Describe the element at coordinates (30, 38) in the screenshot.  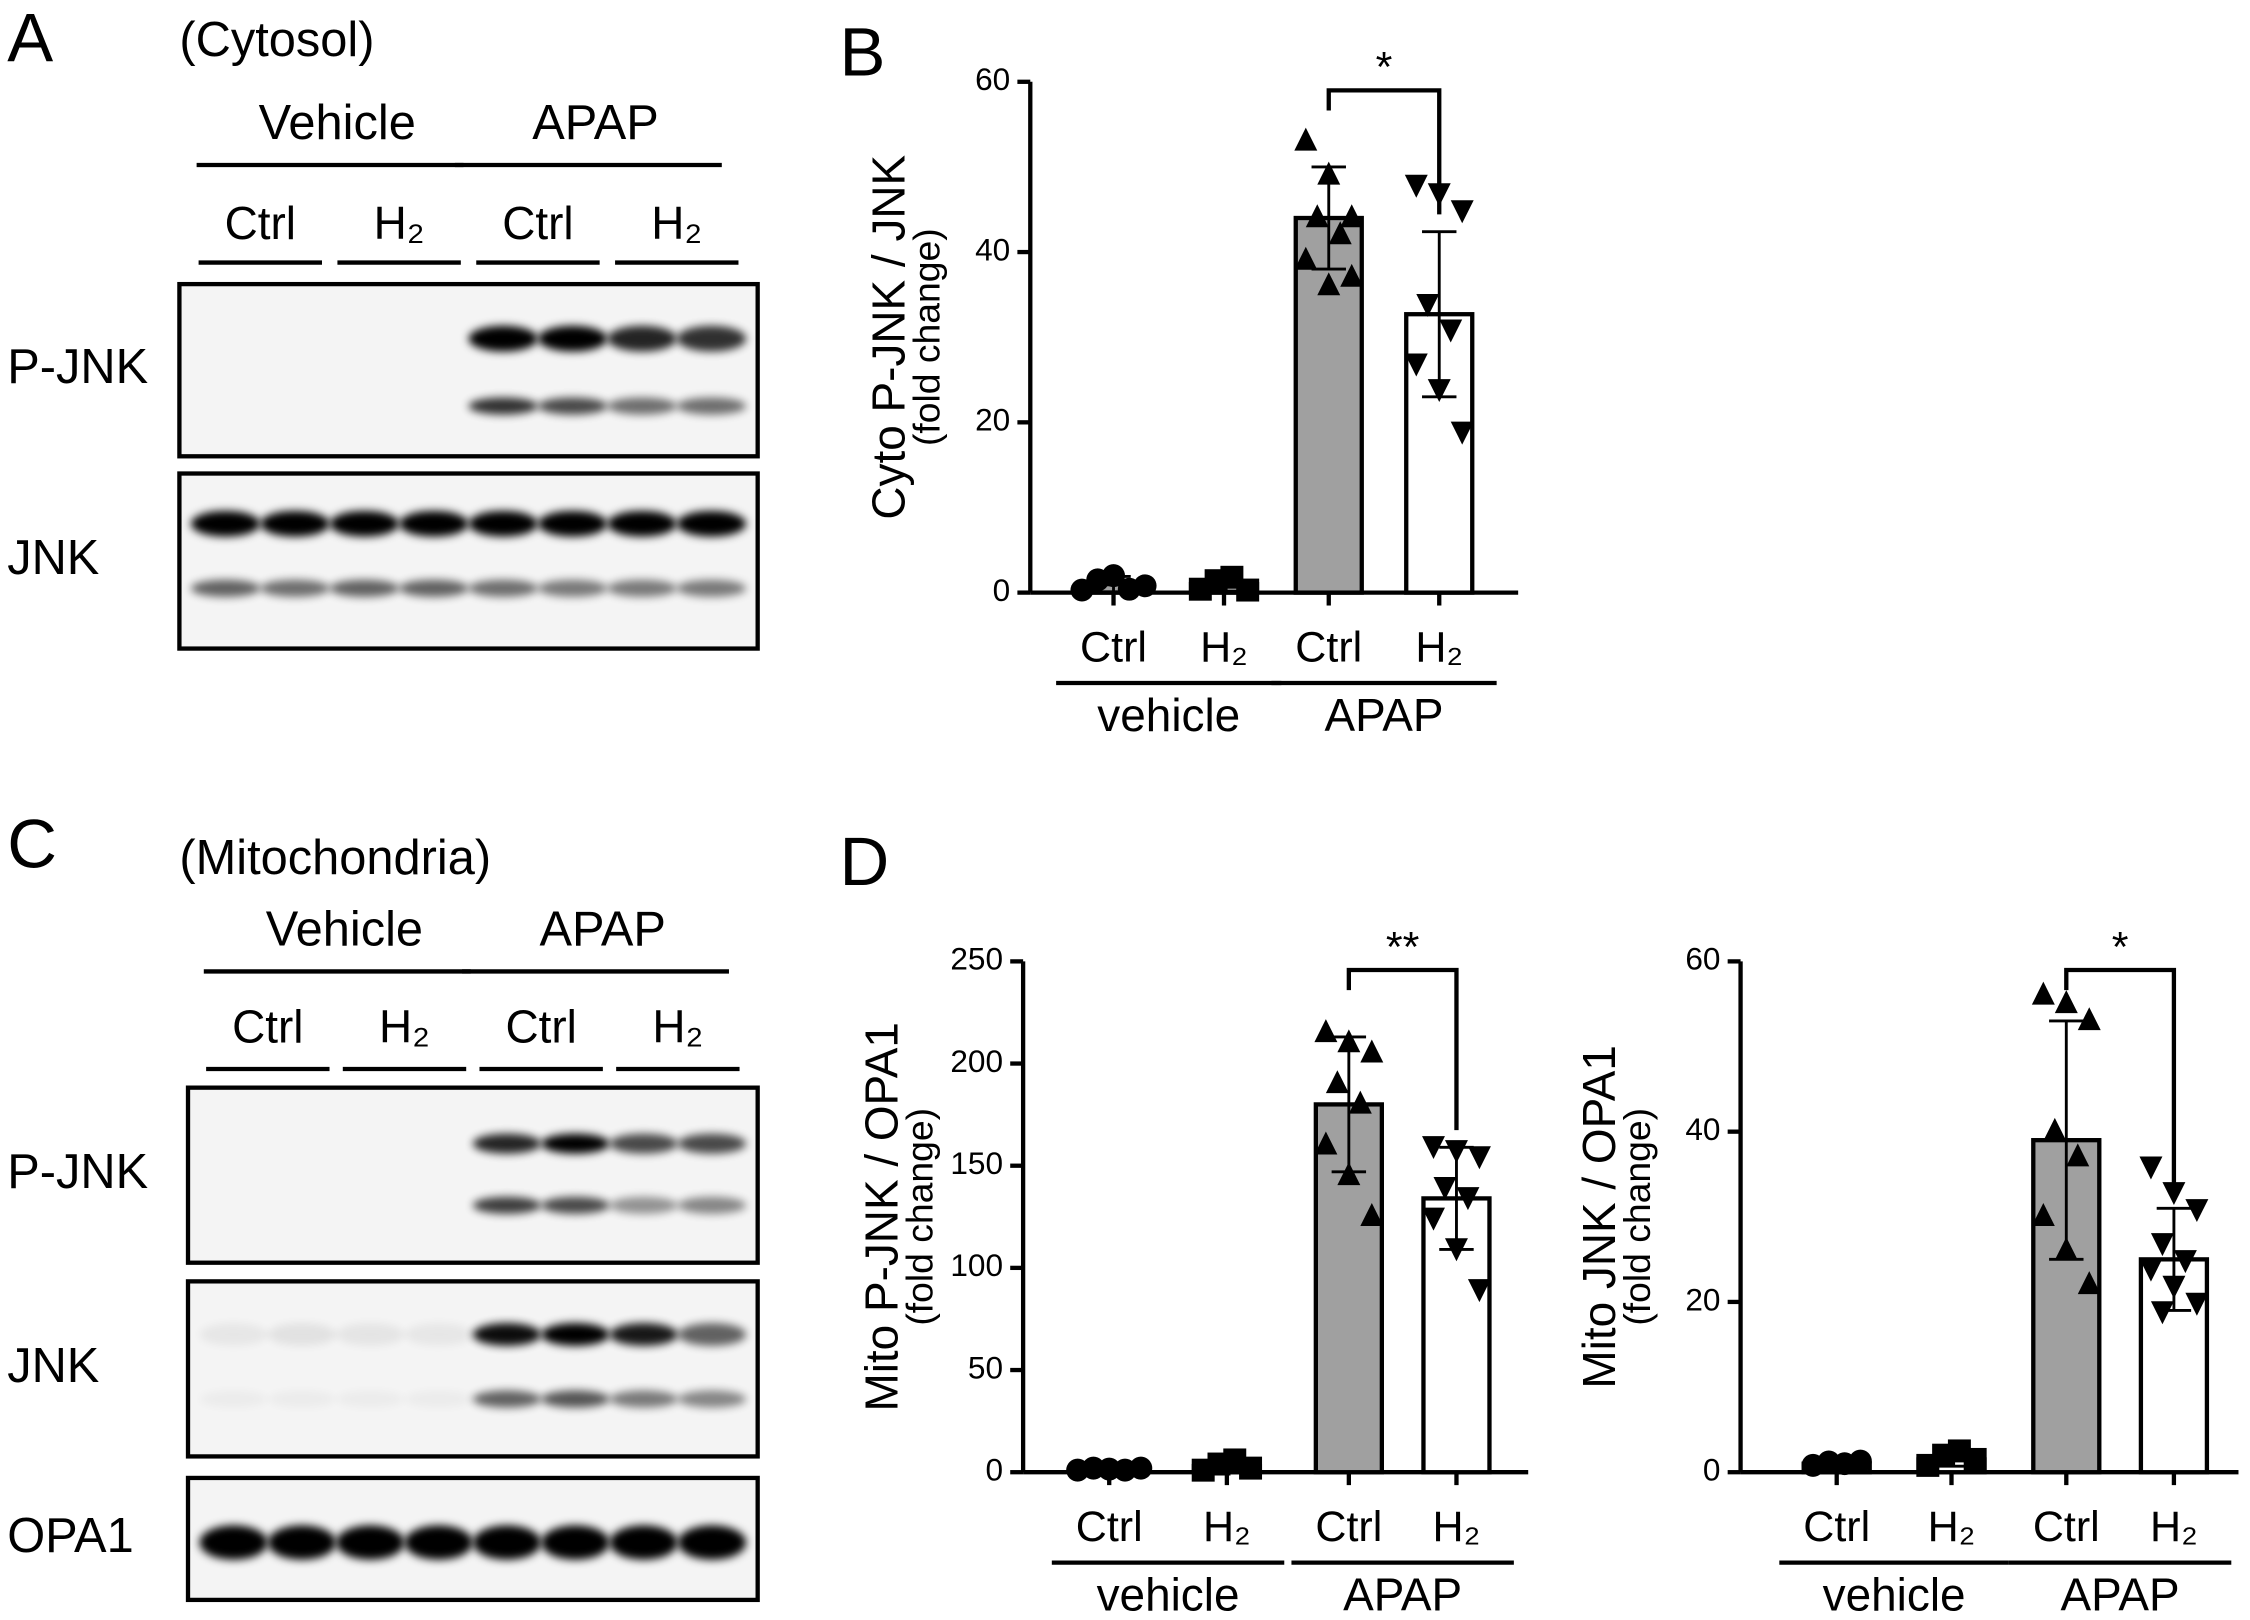
I see `panel-label: A` at that location.